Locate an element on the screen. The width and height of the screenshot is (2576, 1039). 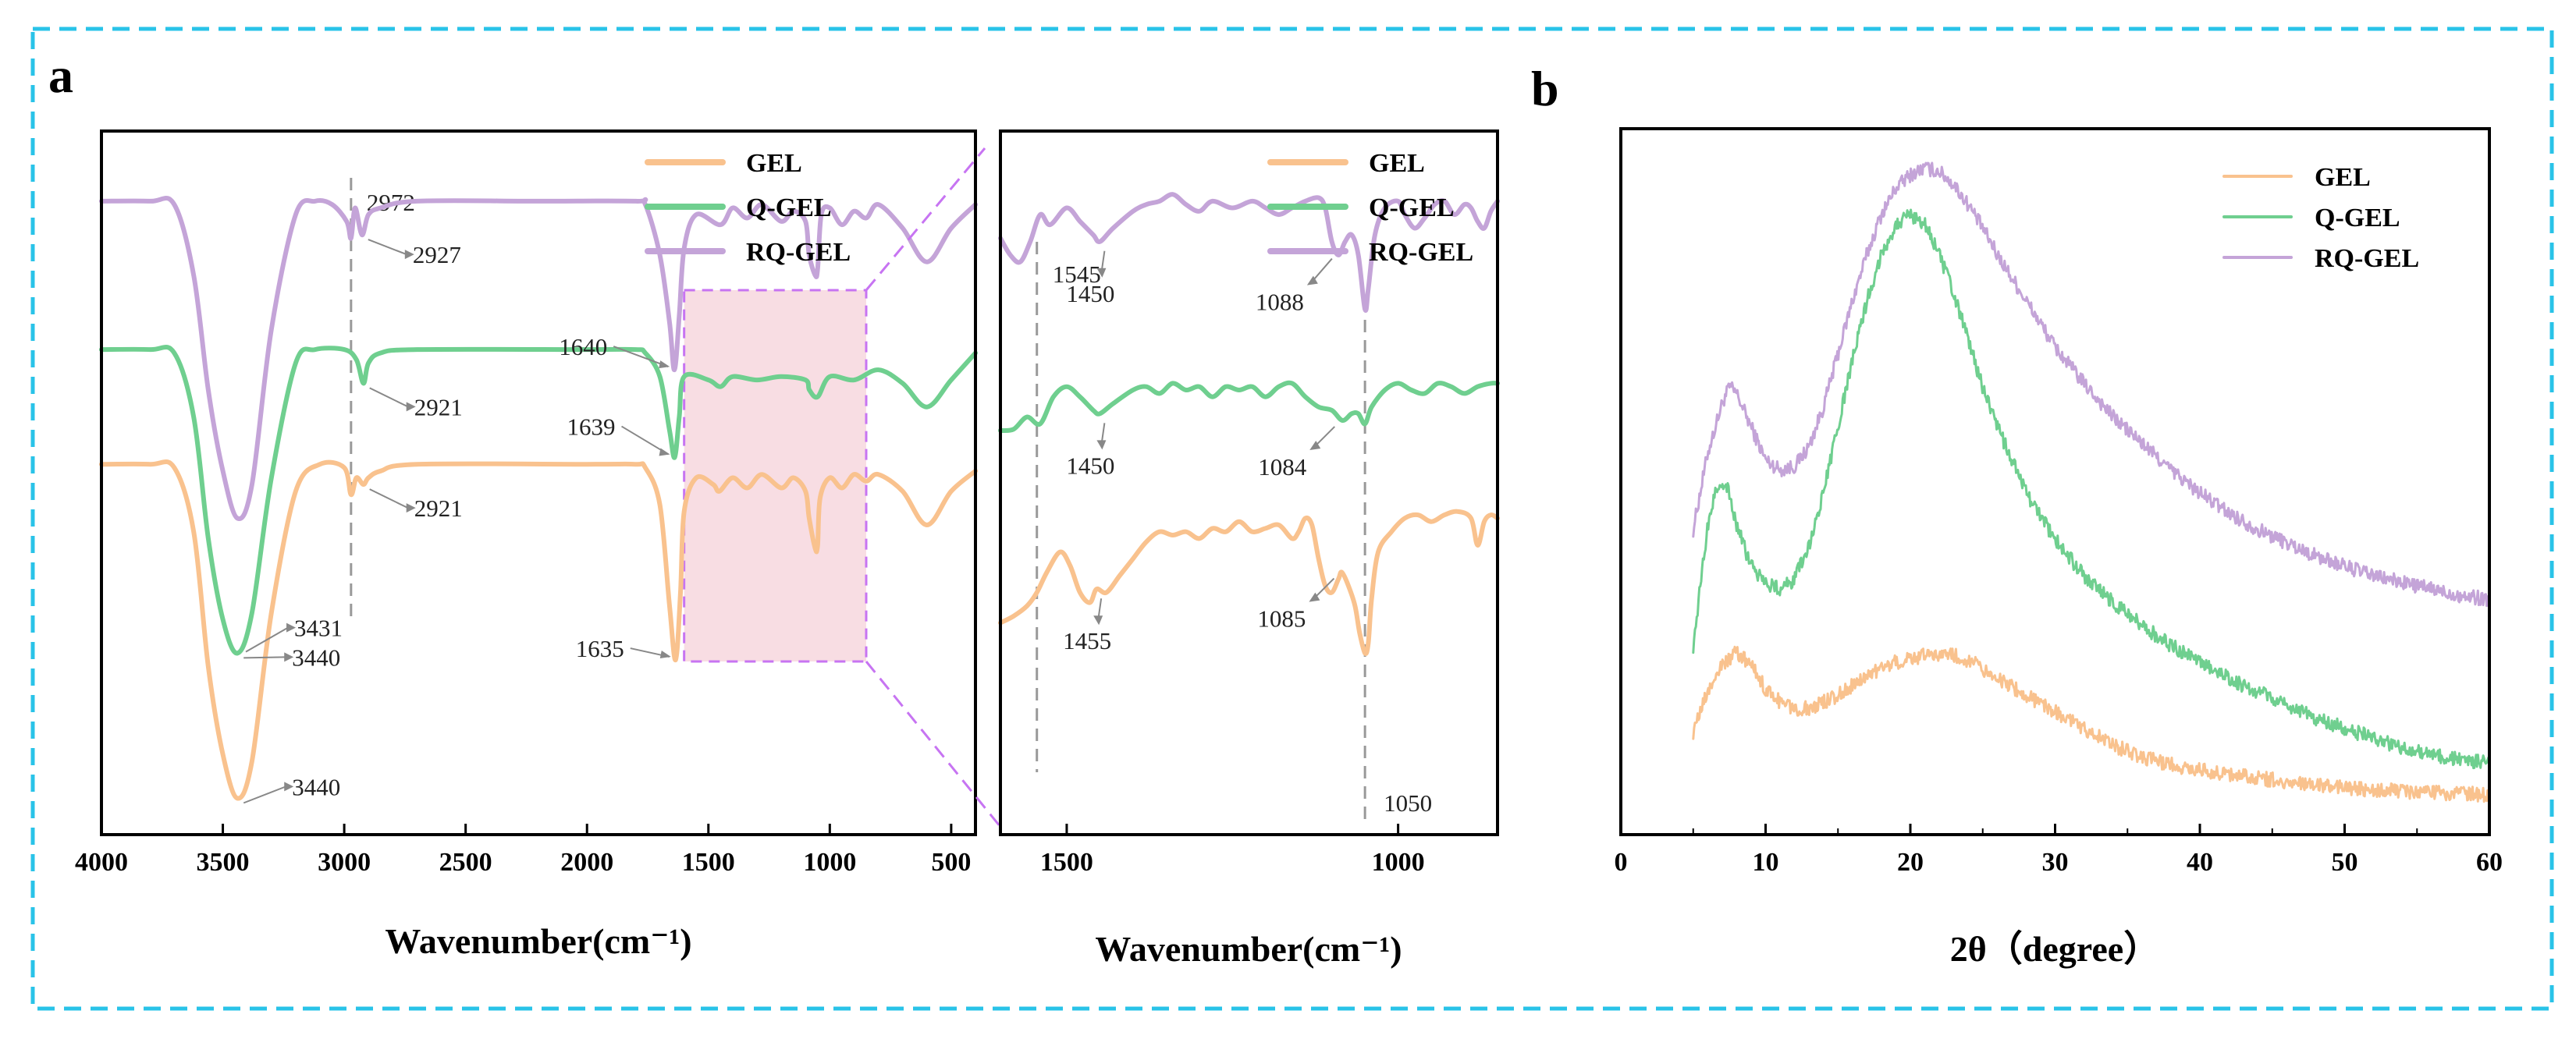
reference-label-1545: 1545 is located at coordinates (1077, 274).